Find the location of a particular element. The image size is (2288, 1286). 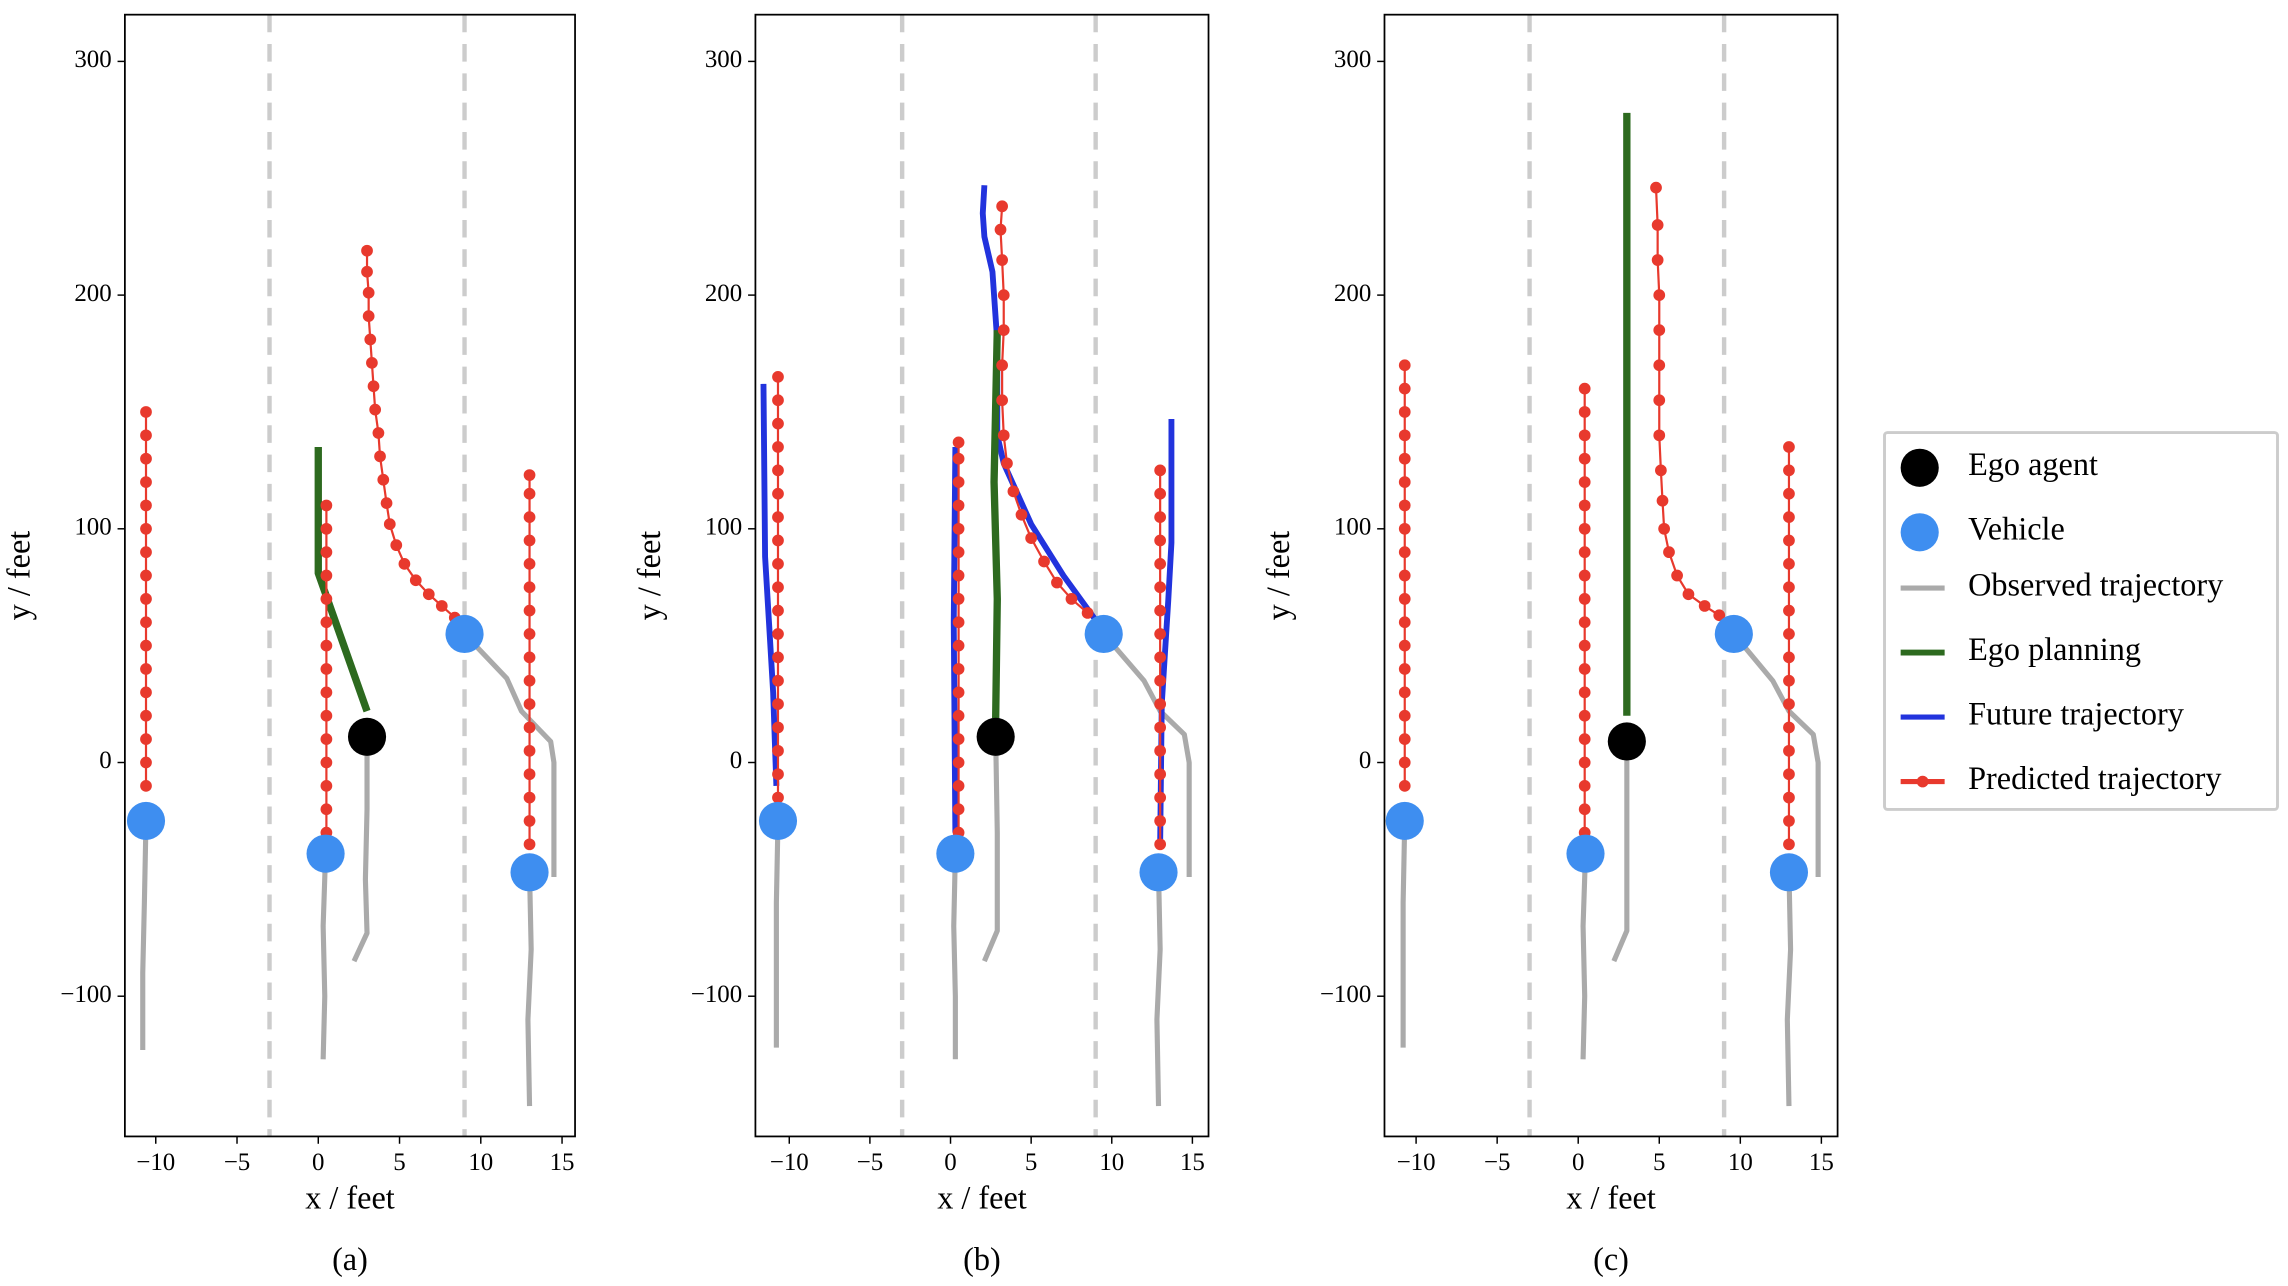

y-tick-label: 0 is located at coordinates (105, 760).